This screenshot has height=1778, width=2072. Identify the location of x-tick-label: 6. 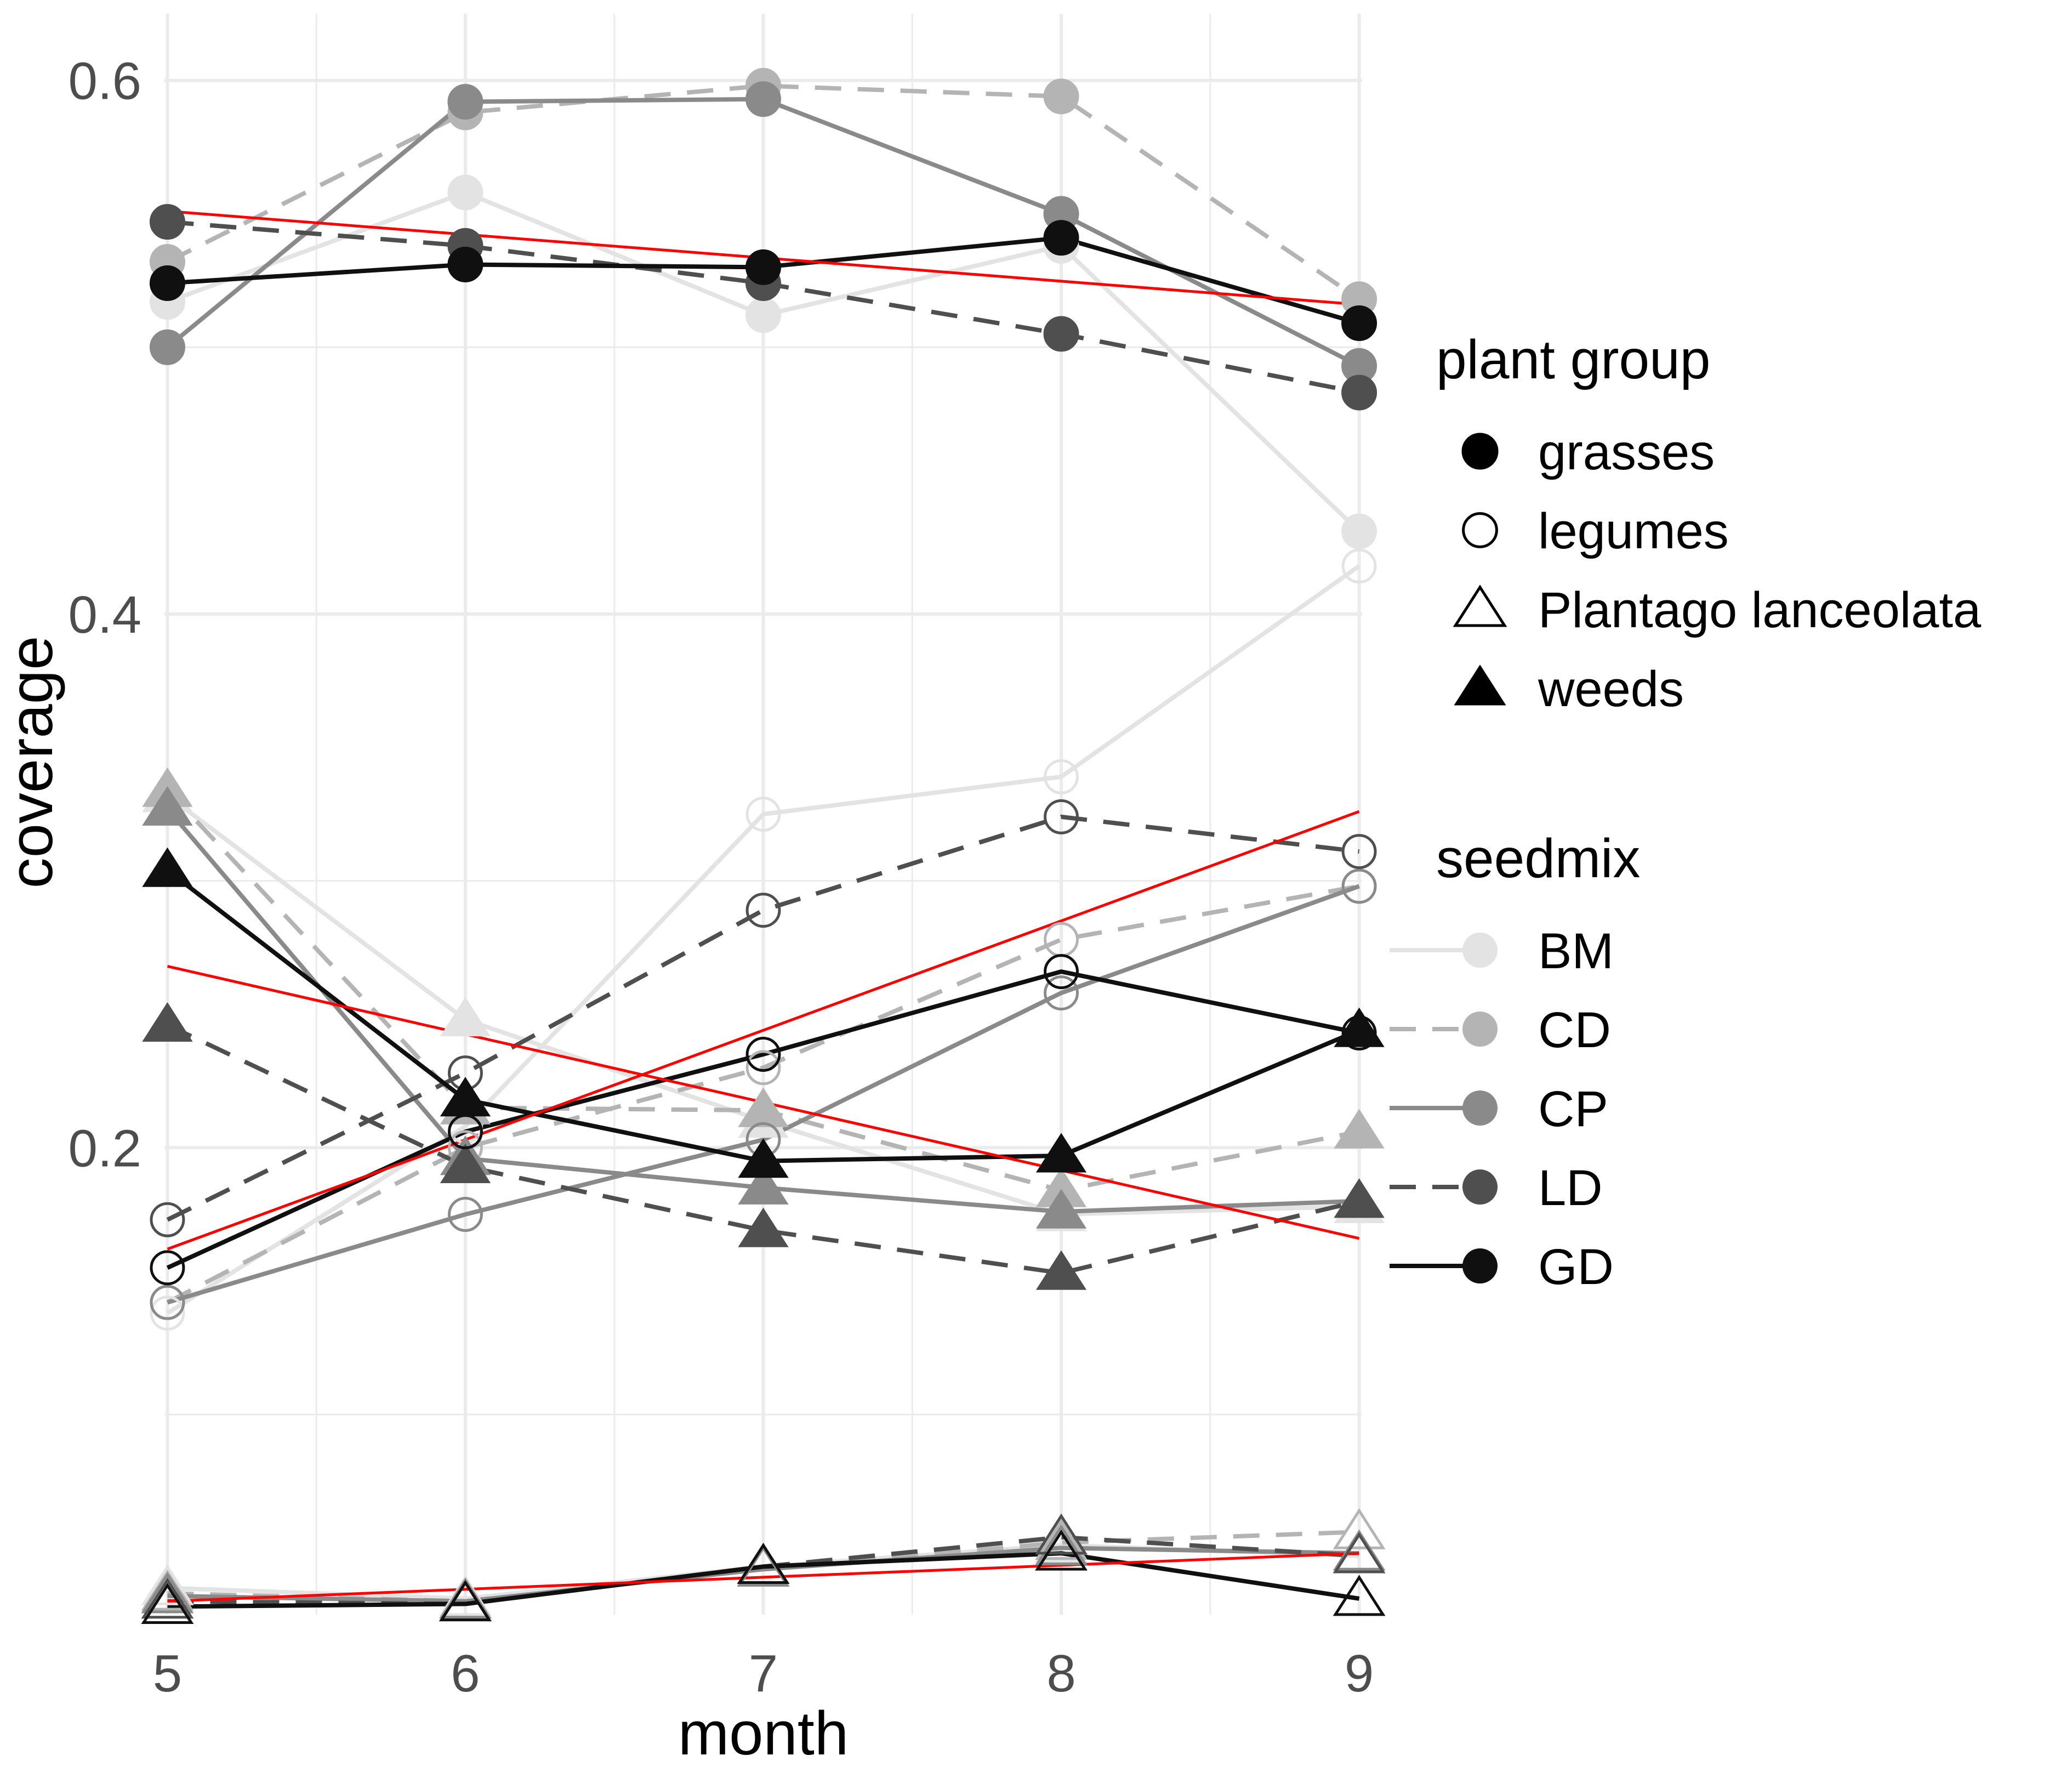
(466, 1673).